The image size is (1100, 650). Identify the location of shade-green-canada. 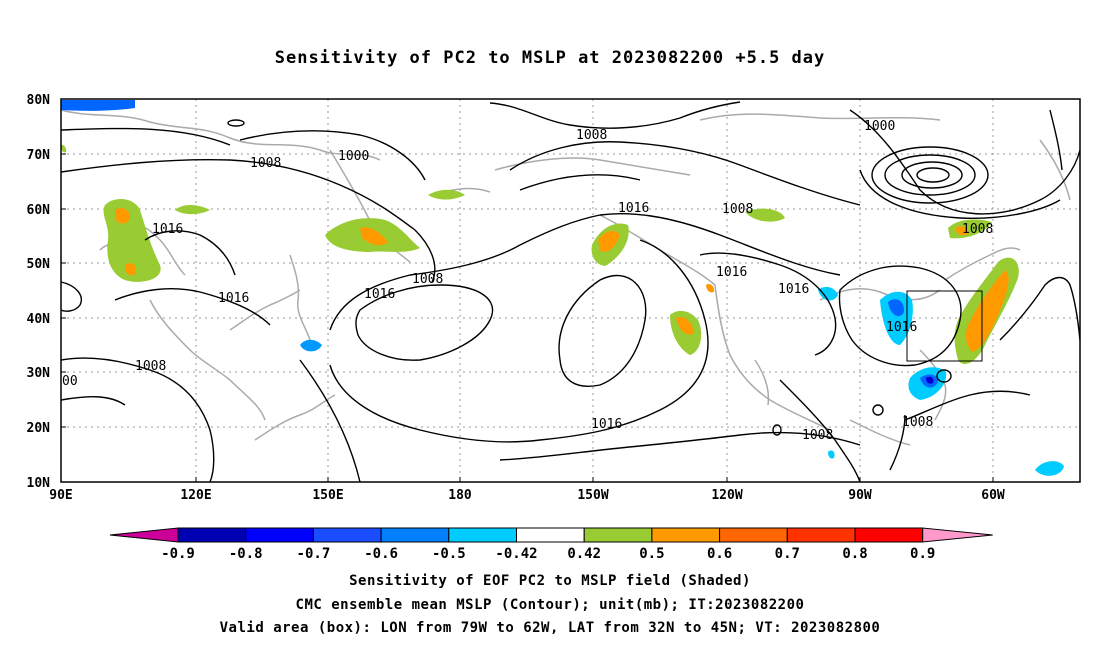
(765, 215).